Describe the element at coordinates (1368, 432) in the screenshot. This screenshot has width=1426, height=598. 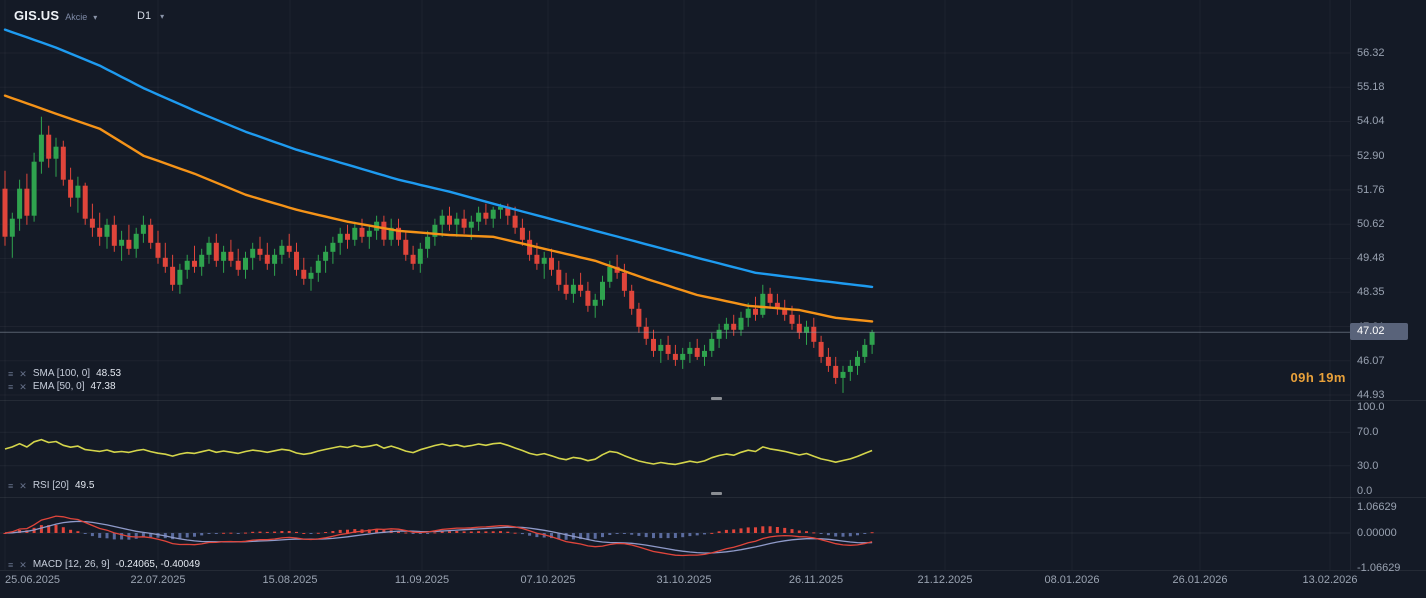
I see `rsi-axis-tick: 70.0` at that location.